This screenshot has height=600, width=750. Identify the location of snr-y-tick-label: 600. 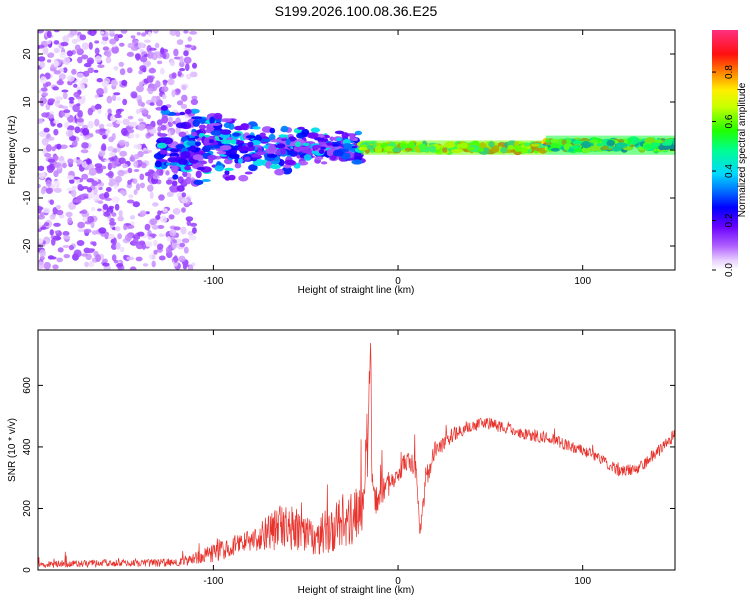
(27, 385).